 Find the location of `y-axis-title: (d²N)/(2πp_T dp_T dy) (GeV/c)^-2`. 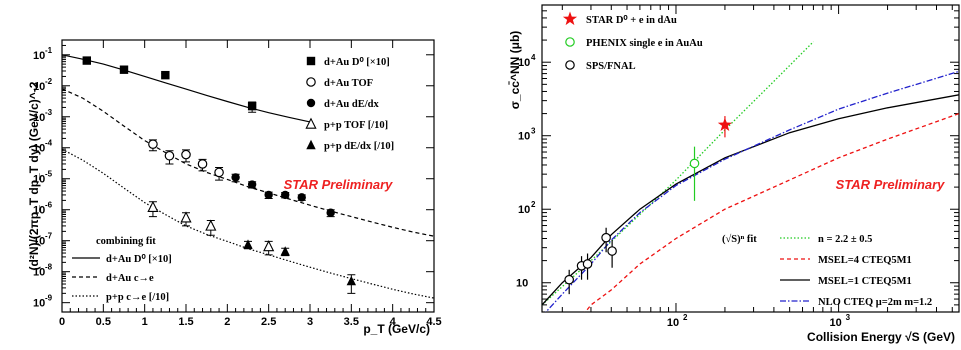

y-axis-title: (d²N)/(2πp_T dp_T dy) (GeV/c)^-2 is located at coordinates (34, 175).